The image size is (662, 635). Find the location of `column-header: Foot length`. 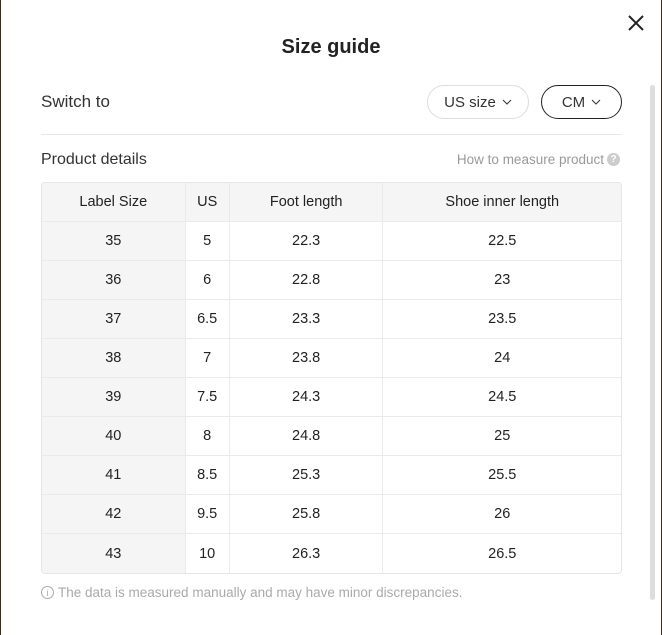

column-header: Foot length is located at coordinates (306, 202).